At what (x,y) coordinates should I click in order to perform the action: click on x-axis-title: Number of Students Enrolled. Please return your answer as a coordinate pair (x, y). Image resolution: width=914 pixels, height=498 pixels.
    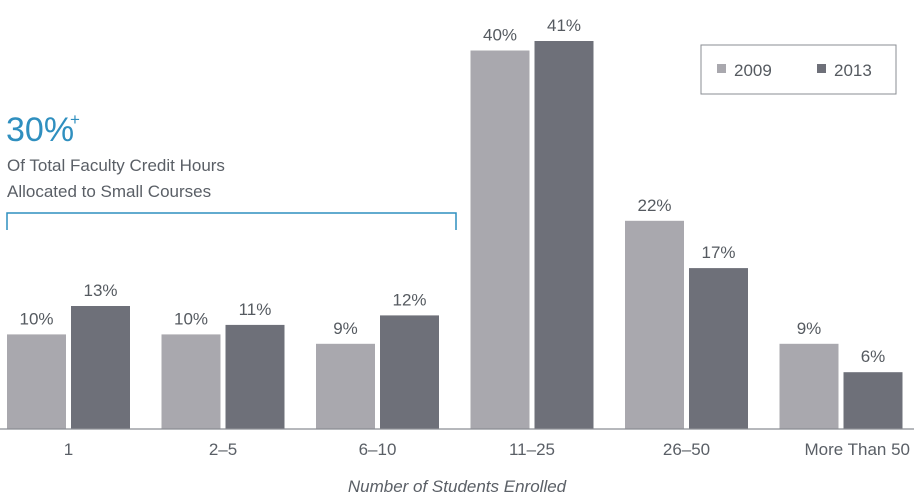
    Looking at the image, I should click on (457, 486).